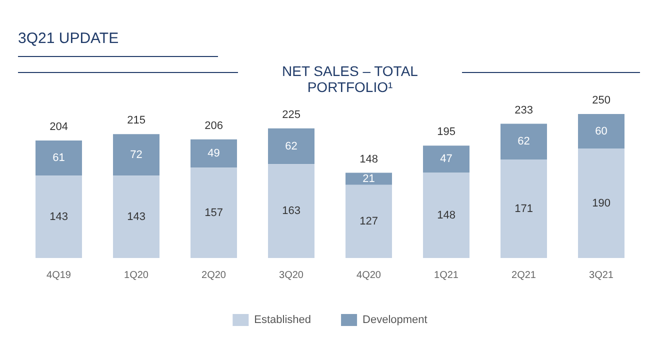 This screenshot has height=337, width=658. What do you see at coordinates (136, 275) in the screenshot?
I see `x-tick-label: 1Q20` at bounding box center [136, 275].